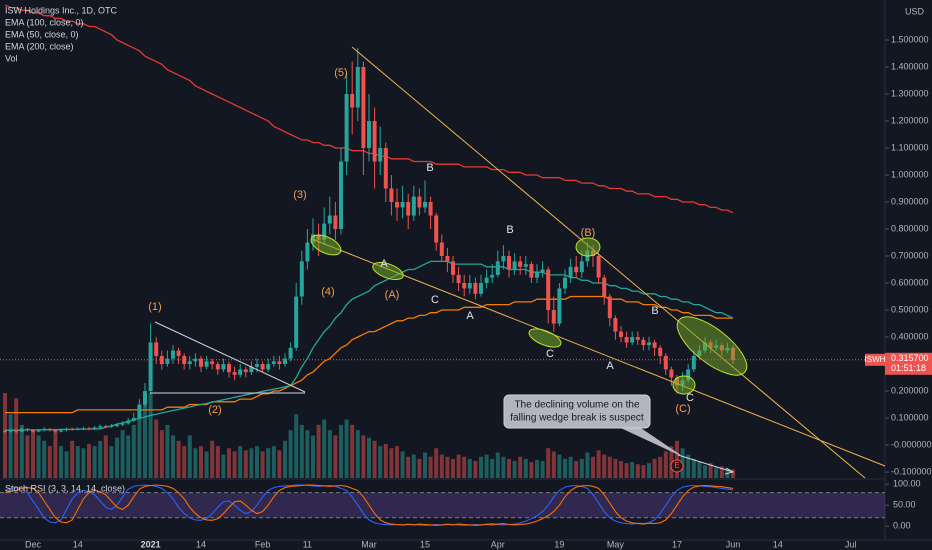 The height and width of the screenshot is (550, 932). I want to click on x-tick-label: May, so click(616, 544).